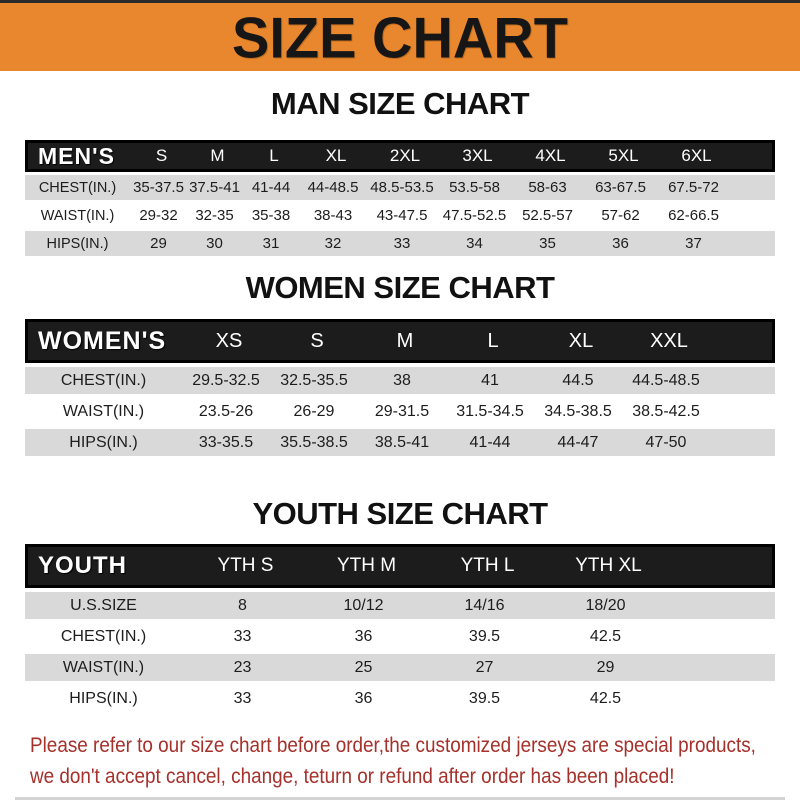 This screenshot has width=800, height=800. Describe the element at coordinates (474, 187) in the screenshot. I see `size-cell: 53.5-58` at that location.